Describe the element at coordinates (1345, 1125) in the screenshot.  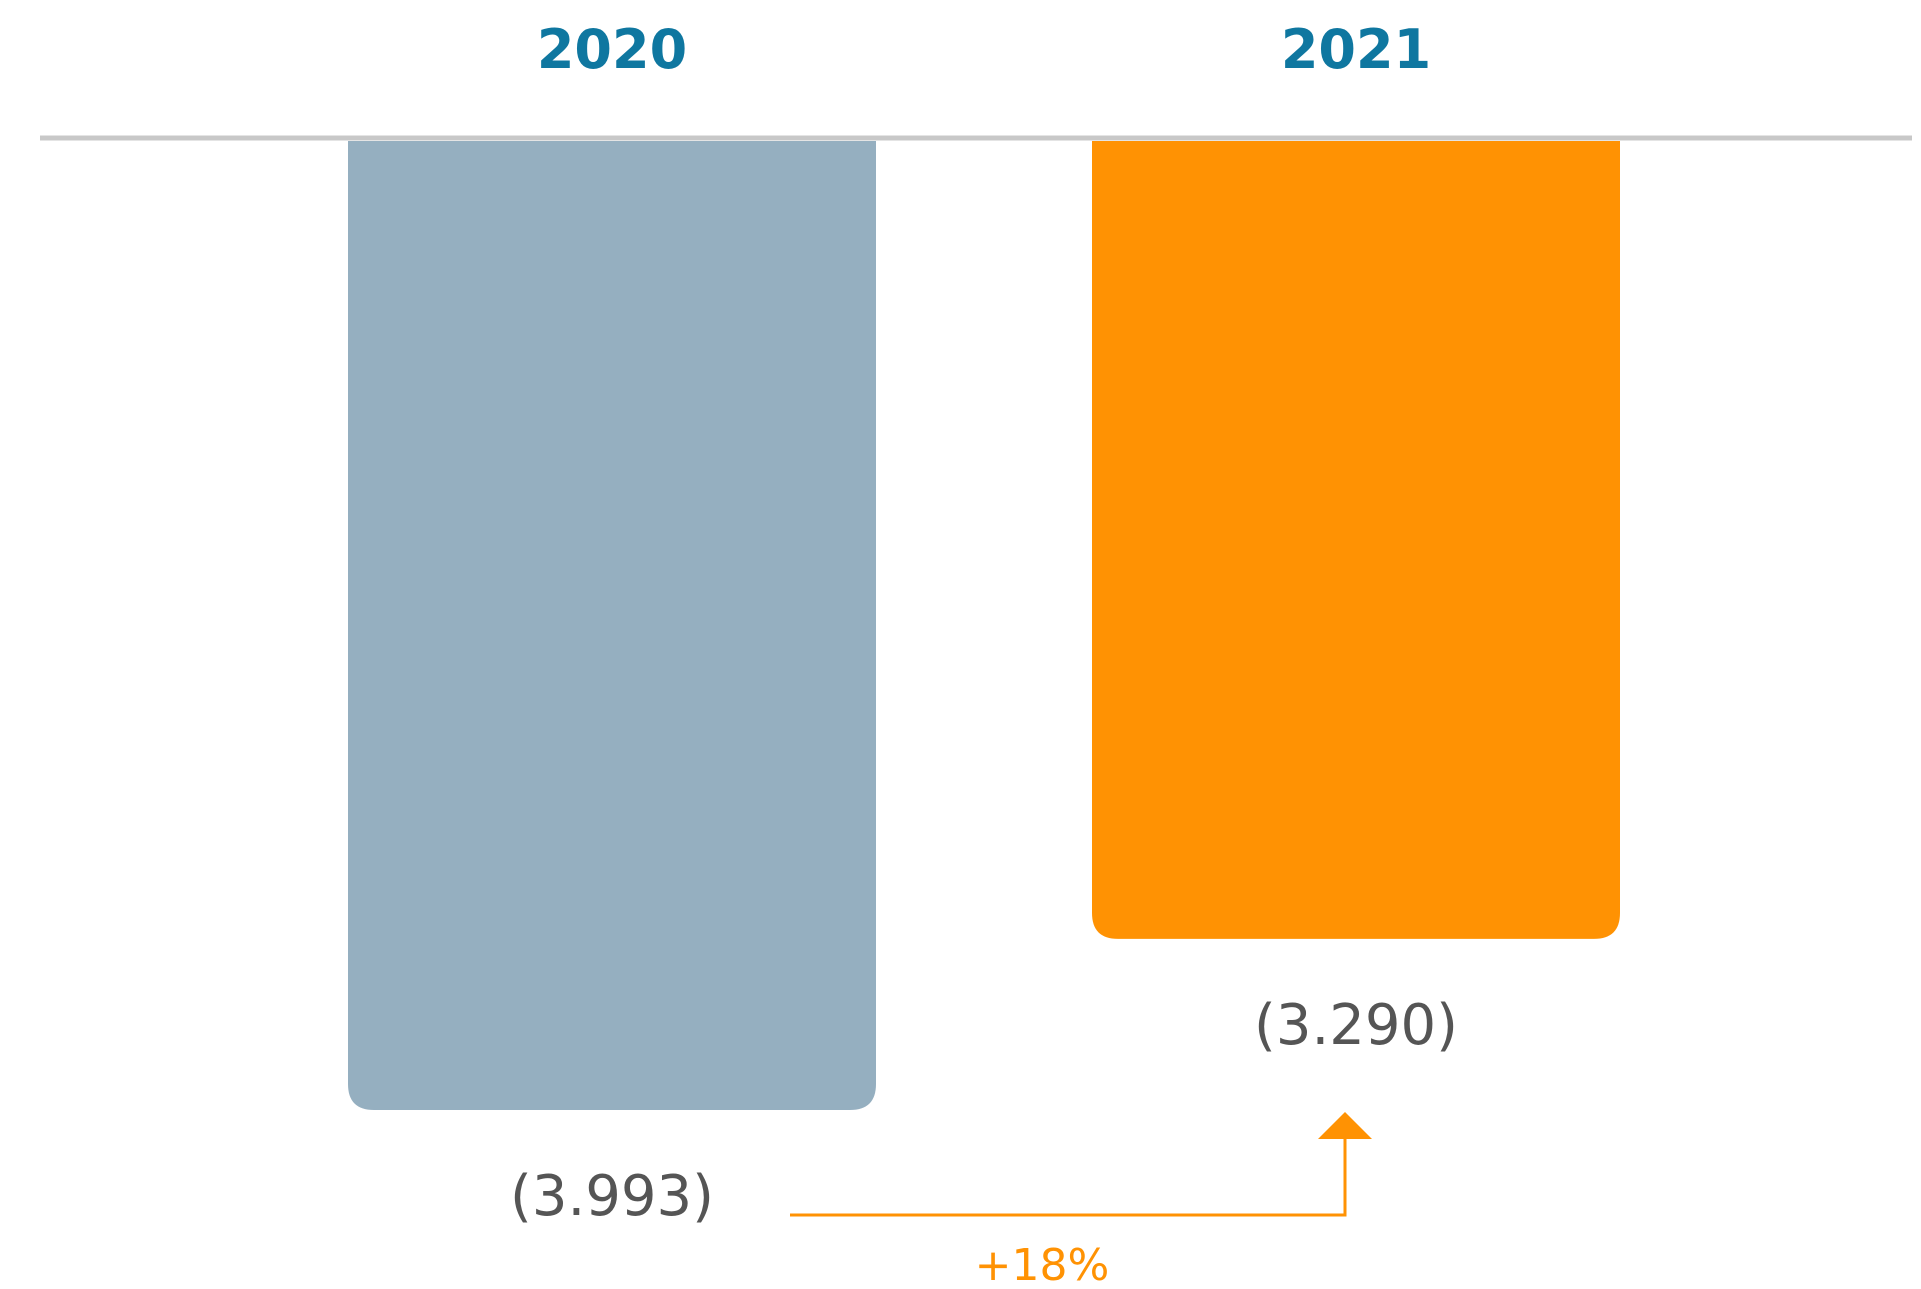
I see `arrow-up-icon` at that location.